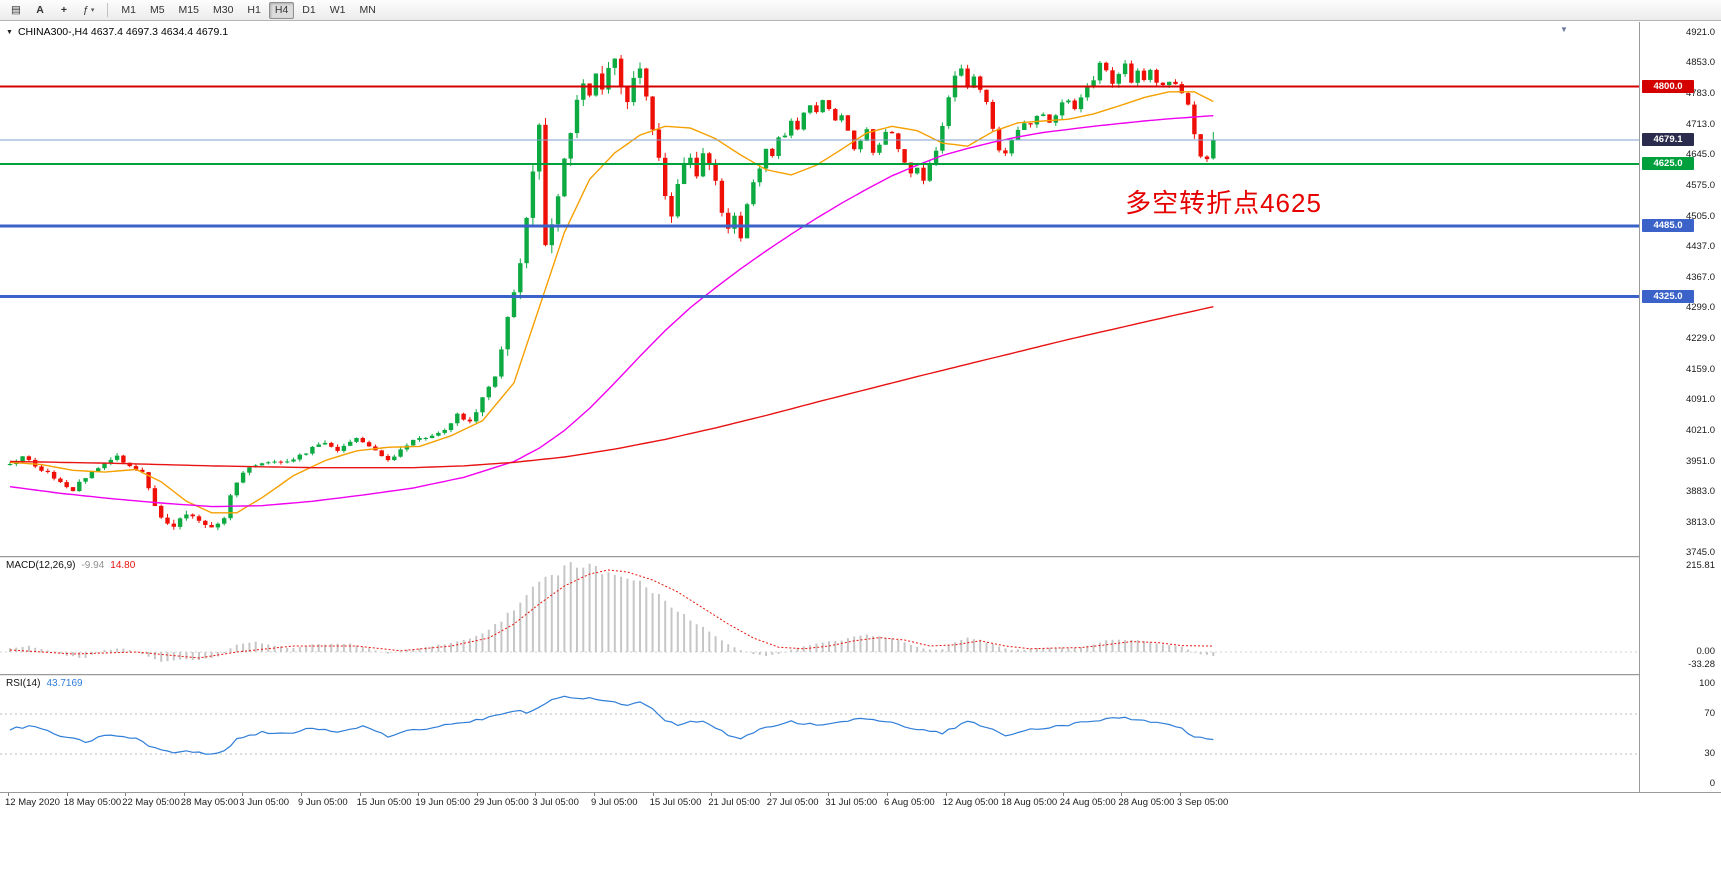 The image size is (1721, 892). I want to click on time-tick-label: 28 May 05:00, so click(209, 802).